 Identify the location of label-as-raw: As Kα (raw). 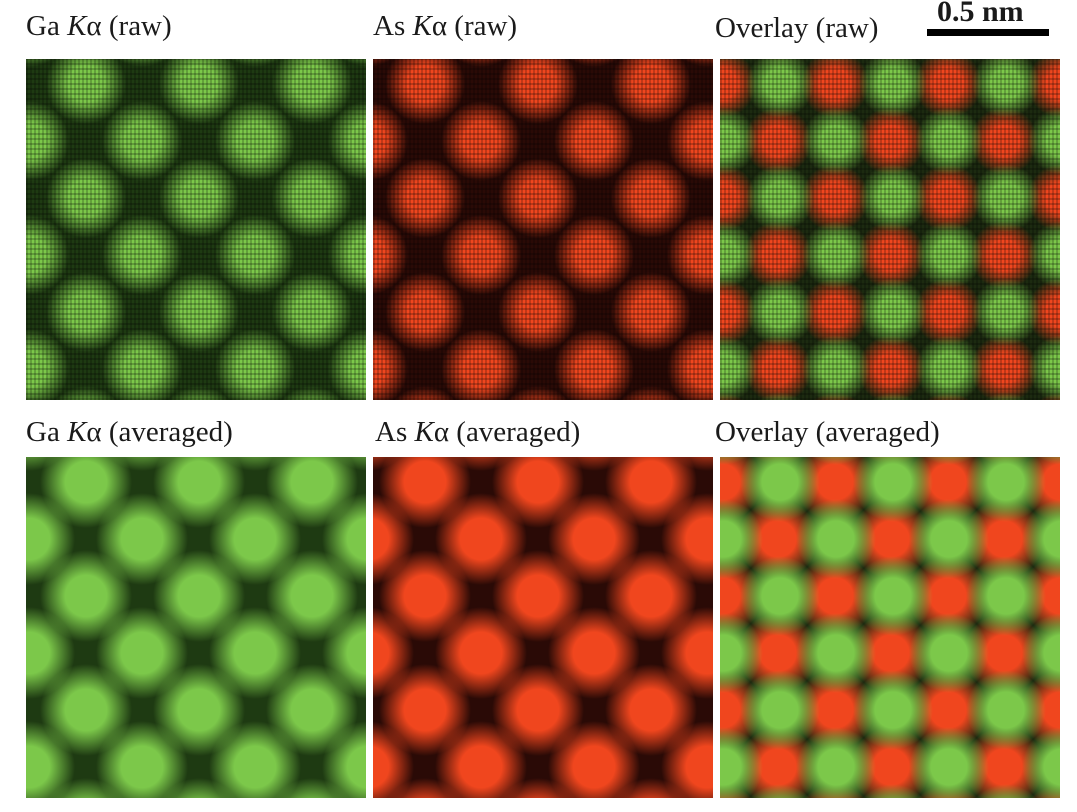
(445, 26).